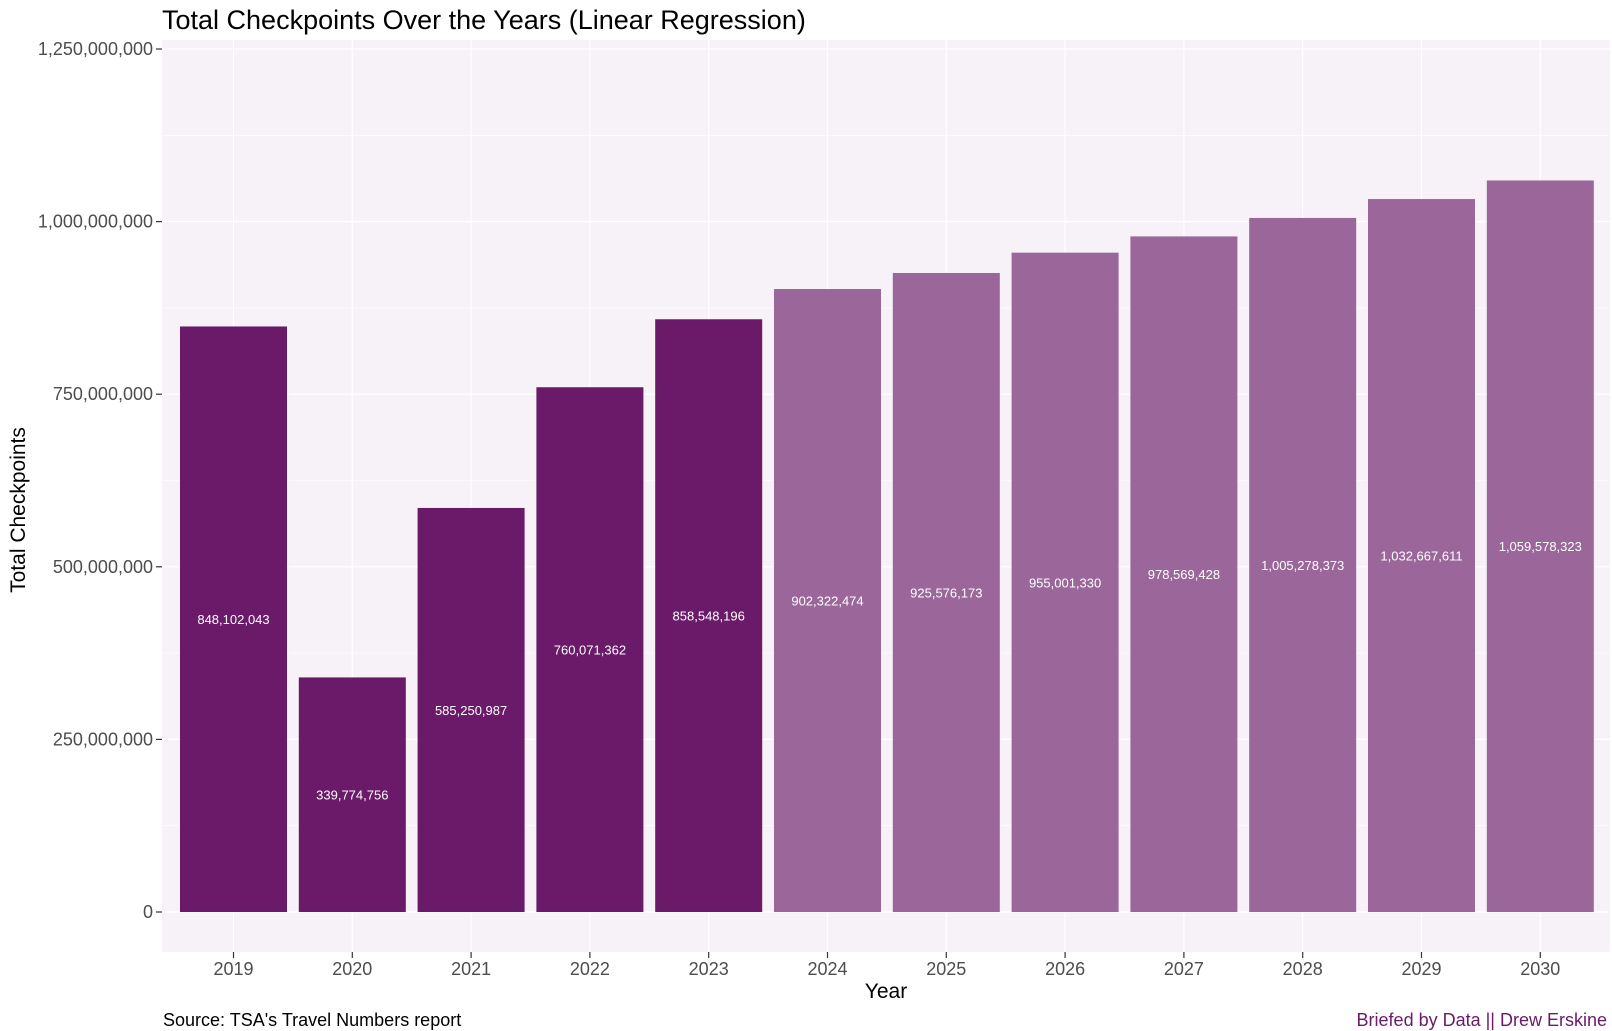  I want to click on x-tick-label: 2021, so click(471, 969).